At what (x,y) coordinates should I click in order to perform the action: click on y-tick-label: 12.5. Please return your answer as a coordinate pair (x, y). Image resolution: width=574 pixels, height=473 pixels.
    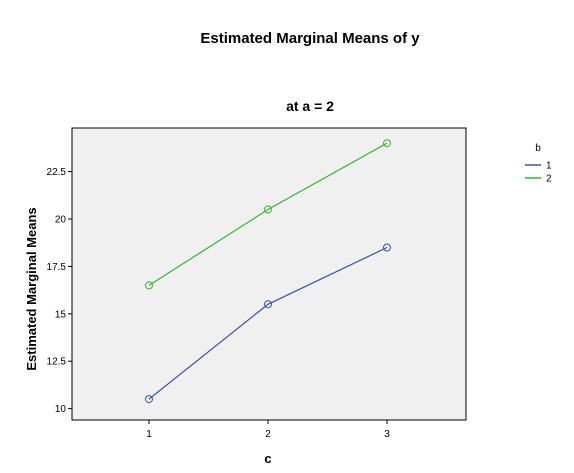
    Looking at the image, I should click on (57, 362).